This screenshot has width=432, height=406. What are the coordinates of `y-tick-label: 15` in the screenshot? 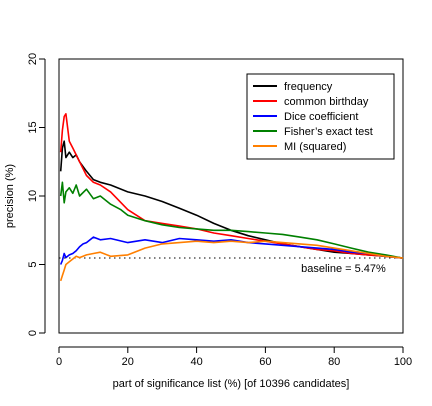 It's located at (33, 127).